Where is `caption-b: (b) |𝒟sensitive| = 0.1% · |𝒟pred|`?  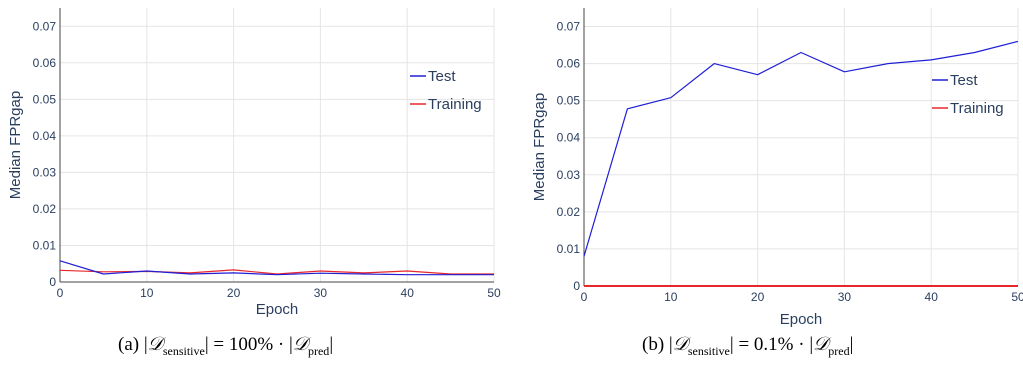
caption-b: (b) |𝒟sensitive| = 0.1% · |𝒟pred| is located at coordinates (748, 346).